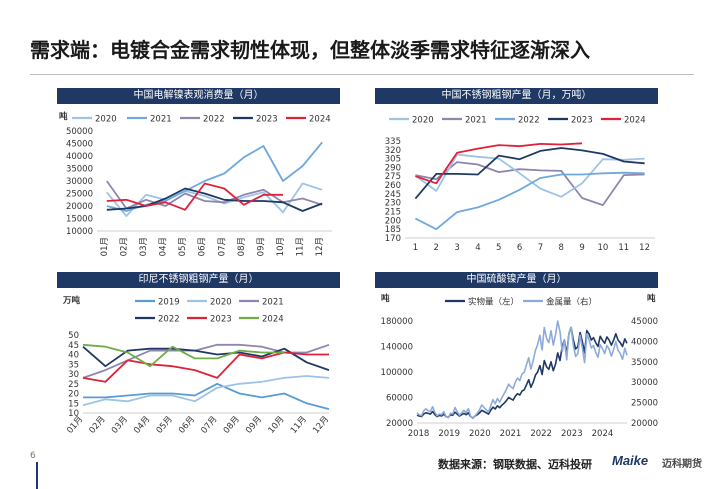 This screenshot has height=489, width=720. What do you see at coordinates (660, 462) in the screenshot?
I see `company-logo: Maike 迈科期货` at bounding box center [660, 462].